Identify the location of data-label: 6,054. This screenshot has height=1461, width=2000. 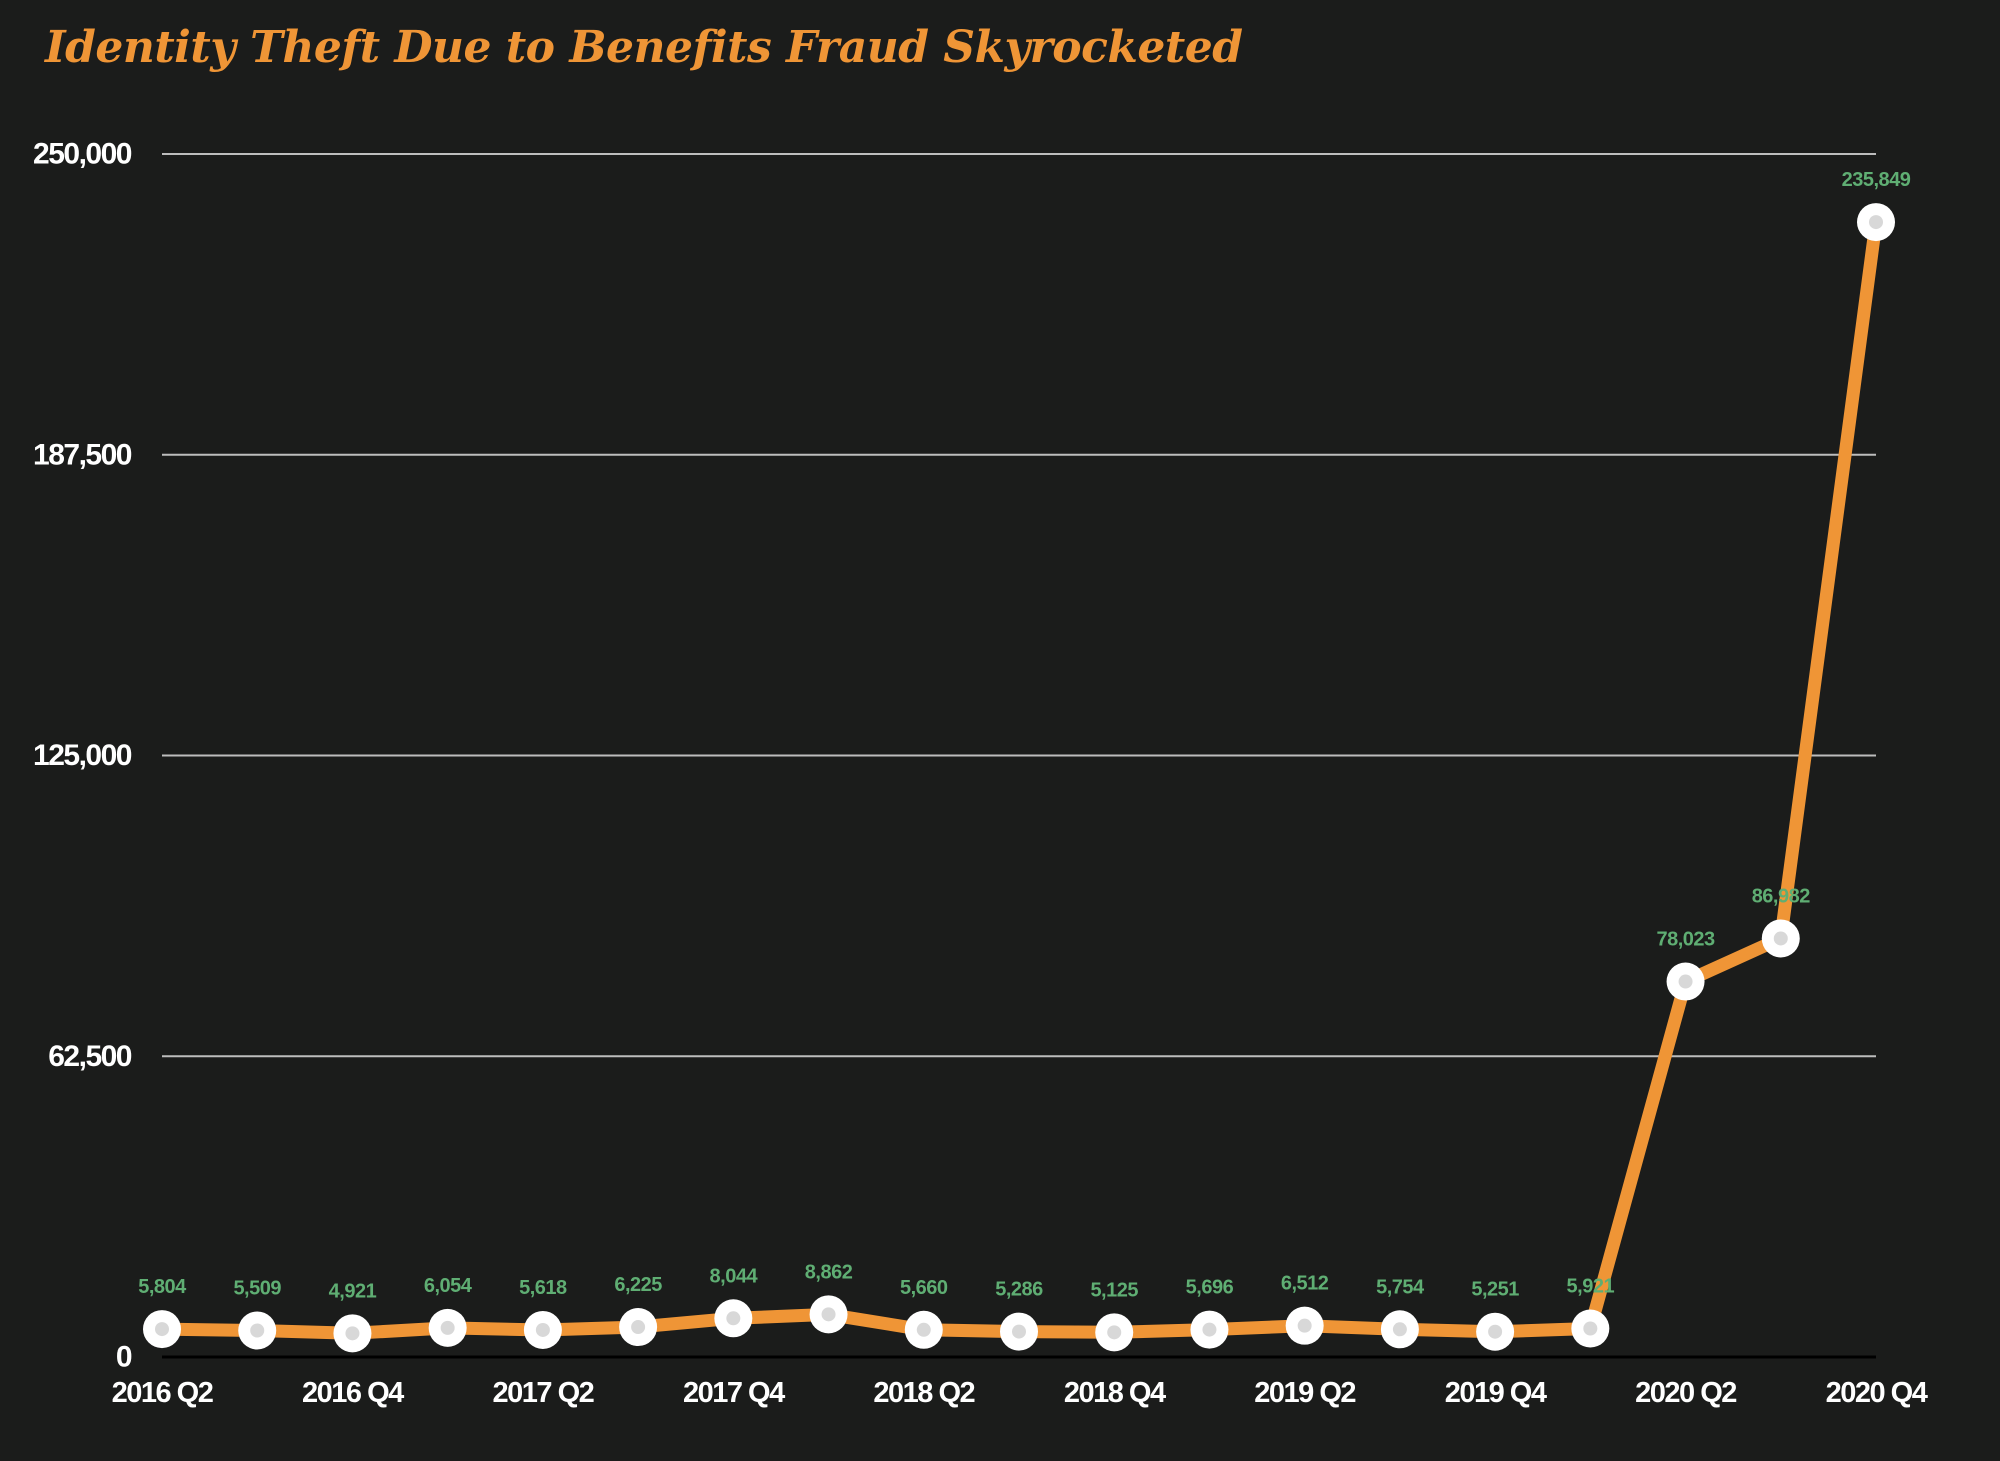
(448, 1286).